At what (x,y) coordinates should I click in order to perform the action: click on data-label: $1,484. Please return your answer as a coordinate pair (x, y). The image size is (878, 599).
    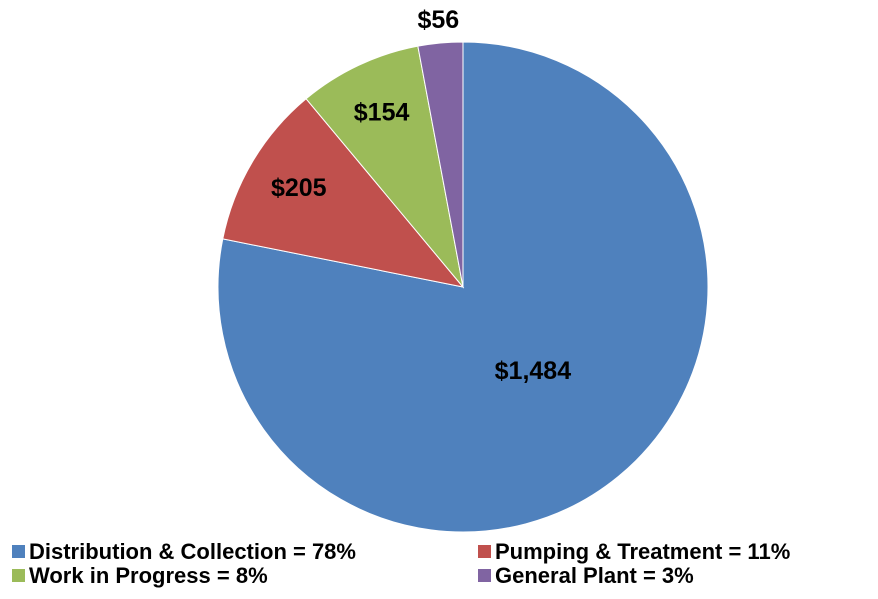
    Looking at the image, I should click on (533, 371).